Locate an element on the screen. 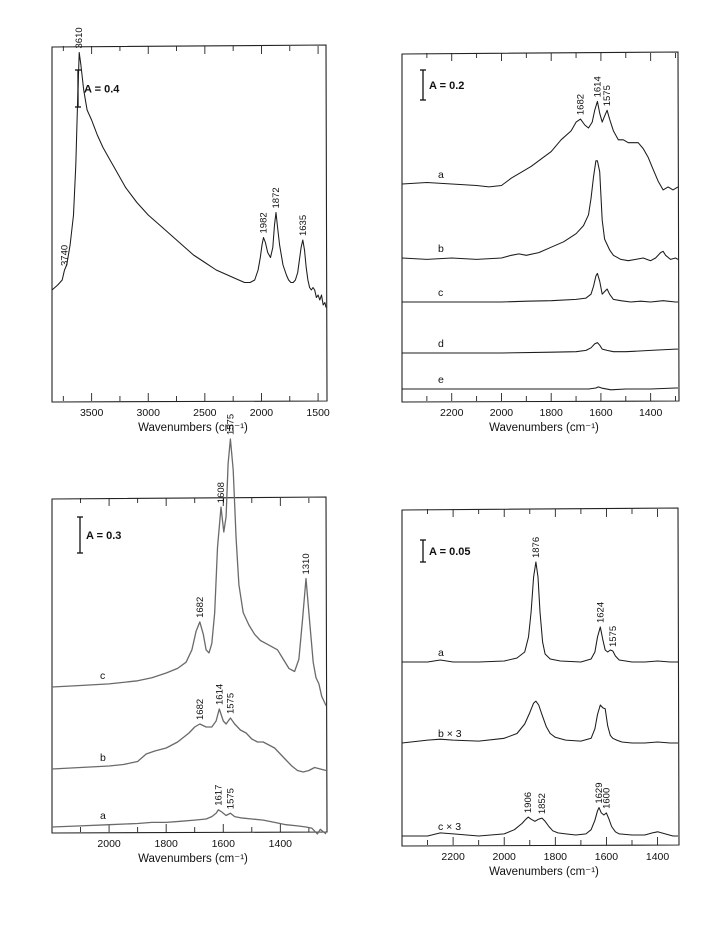 The width and height of the screenshot is (724, 951). spectrum-trace-c3 is located at coordinates (540, 822).